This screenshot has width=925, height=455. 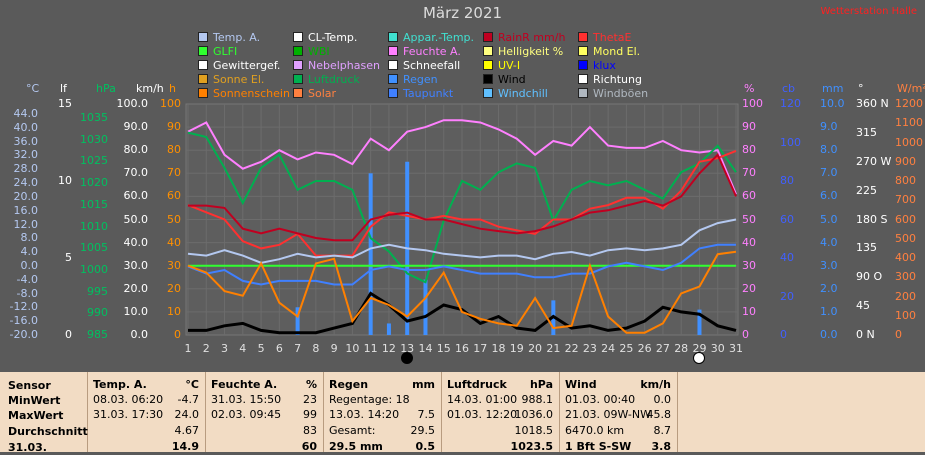 What do you see at coordinates (909, 142) in the screenshot?
I see `axis-tick-label: 1000` at bounding box center [909, 142].